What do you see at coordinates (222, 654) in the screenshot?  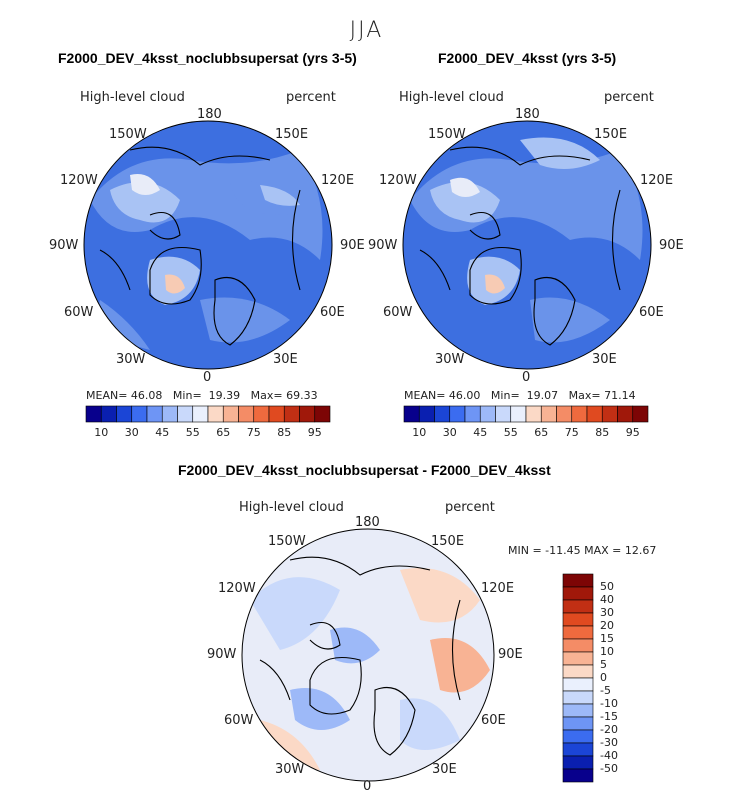 I see `diff-lon-90w: 90W` at bounding box center [222, 654].